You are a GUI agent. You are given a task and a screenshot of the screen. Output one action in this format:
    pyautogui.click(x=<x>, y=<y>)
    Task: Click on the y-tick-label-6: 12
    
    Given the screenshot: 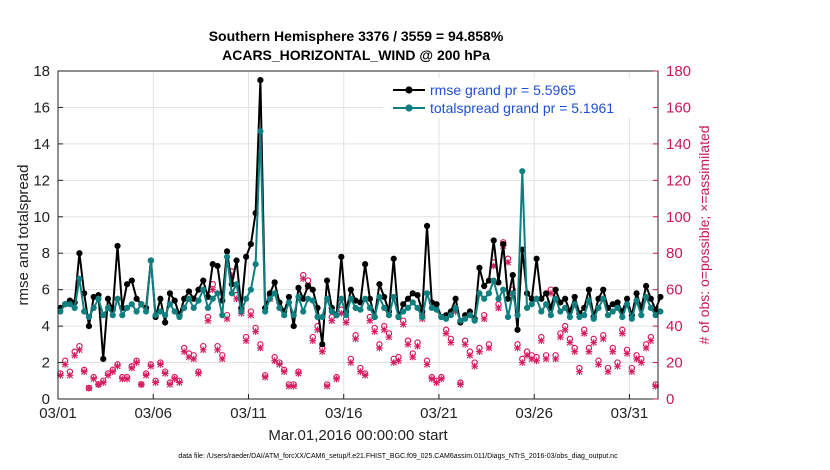 What is the action you would take?
    pyautogui.click(x=41, y=180)
    